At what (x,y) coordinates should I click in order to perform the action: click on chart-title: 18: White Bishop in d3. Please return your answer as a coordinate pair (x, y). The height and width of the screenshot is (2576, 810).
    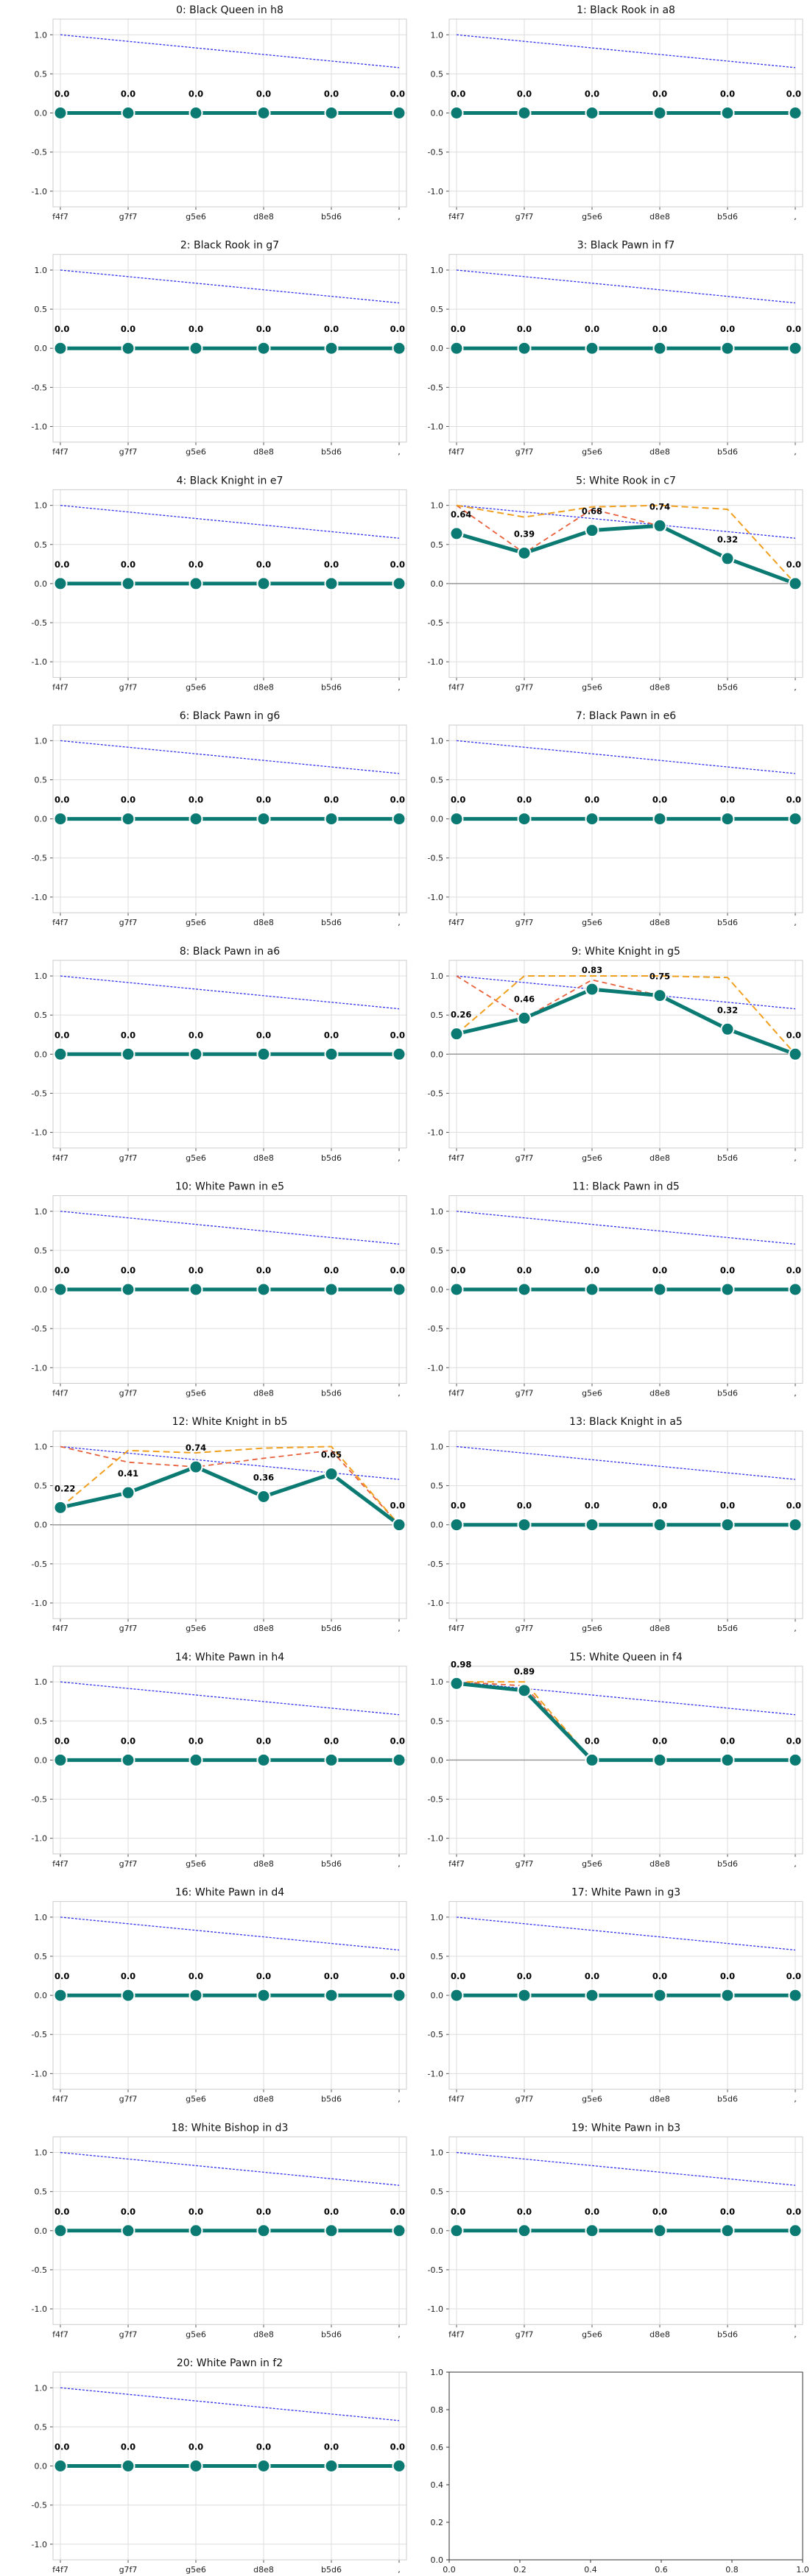
    Looking at the image, I should click on (230, 2128).